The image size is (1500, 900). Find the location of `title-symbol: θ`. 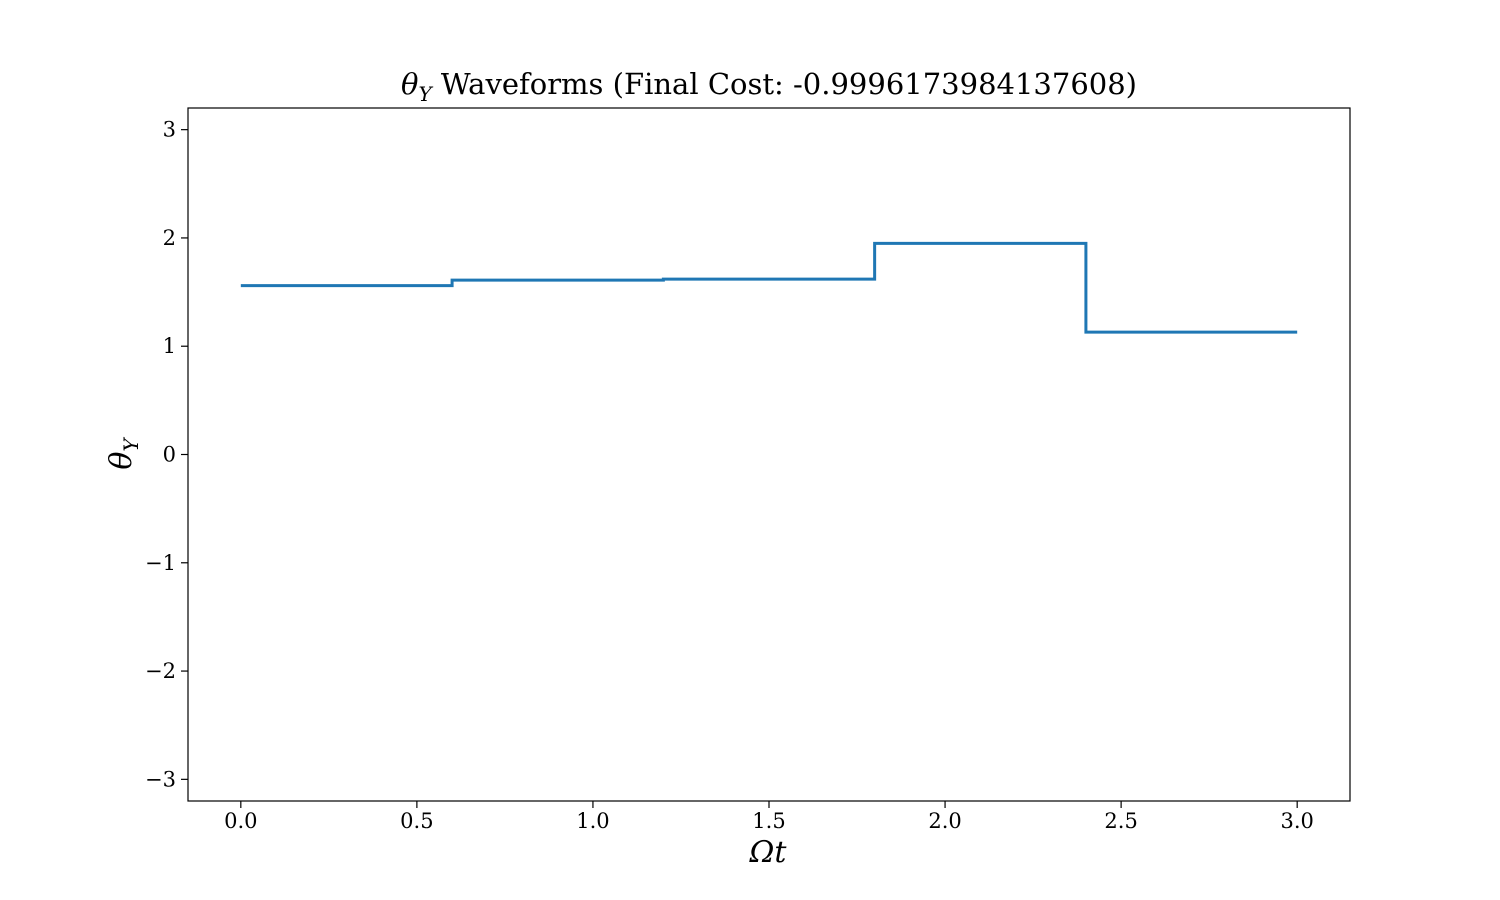

title-symbol: θ is located at coordinates (409, 84).